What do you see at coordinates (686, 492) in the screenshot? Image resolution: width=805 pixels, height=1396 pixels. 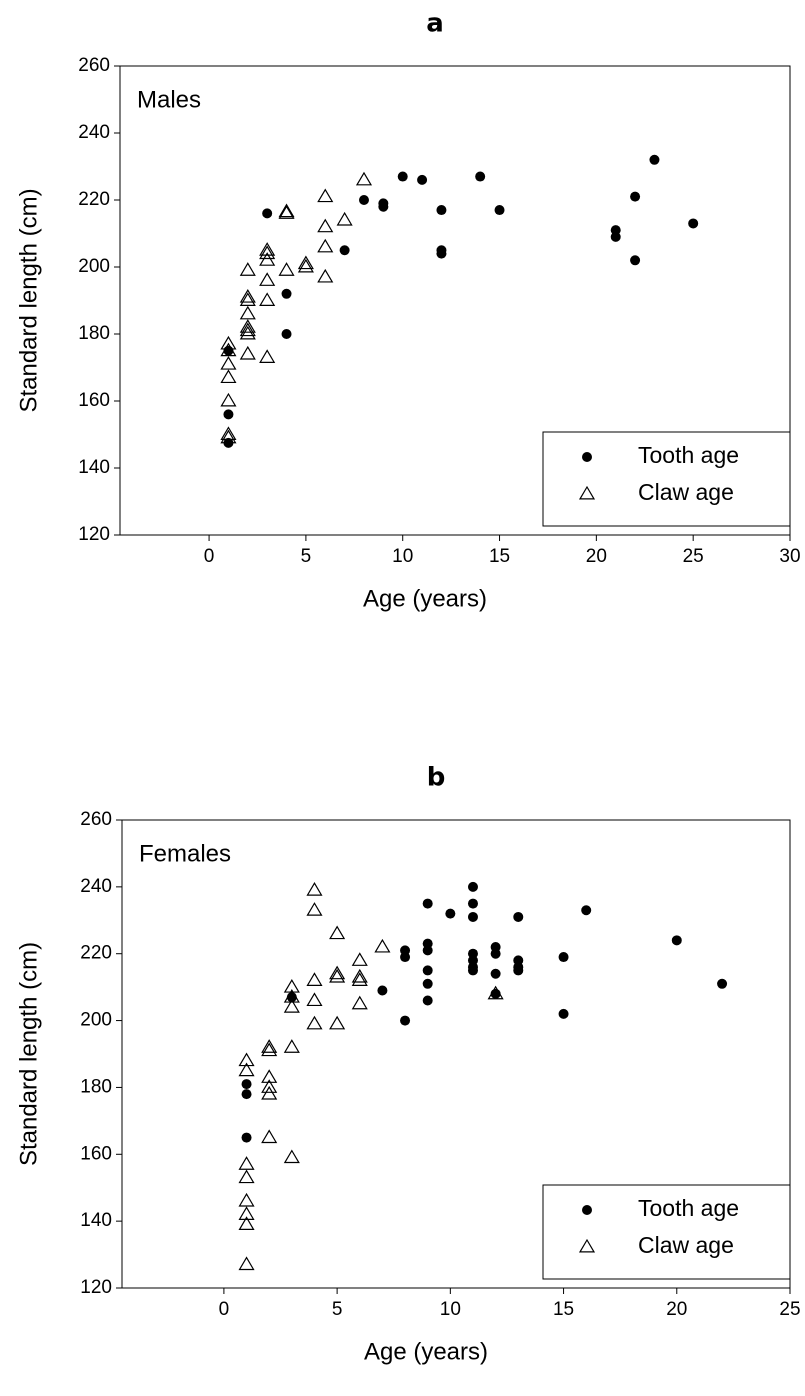 I see `legend-label: Claw age` at bounding box center [686, 492].